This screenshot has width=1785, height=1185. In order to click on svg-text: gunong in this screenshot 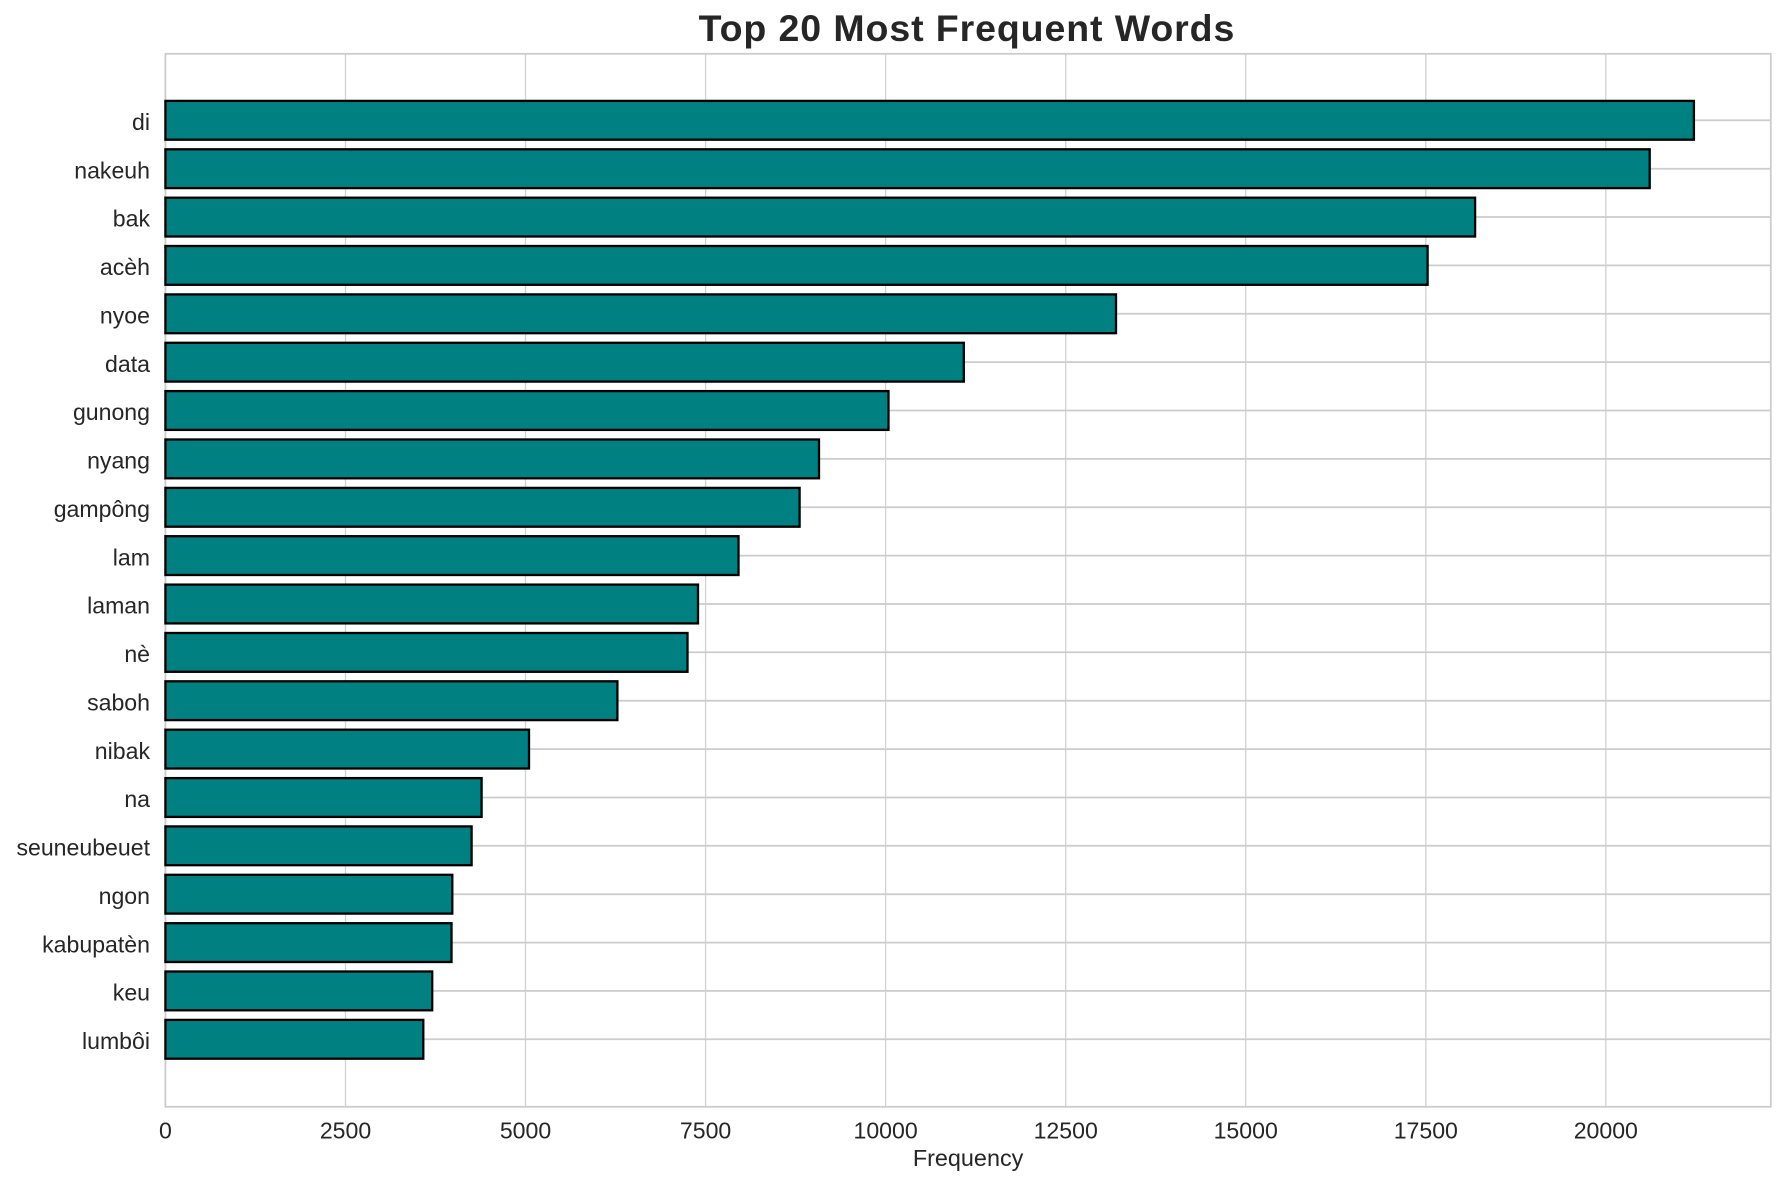, I will do `click(111, 412)`.